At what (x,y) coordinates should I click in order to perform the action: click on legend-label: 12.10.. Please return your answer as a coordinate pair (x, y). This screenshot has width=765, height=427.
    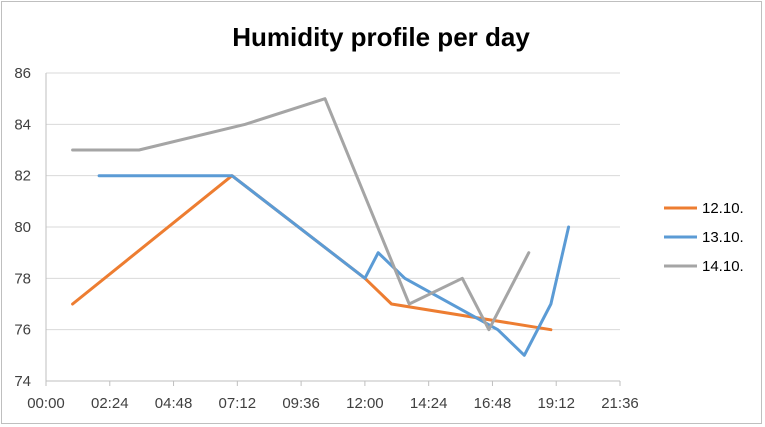
    Looking at the image, I should click on (723, 208).